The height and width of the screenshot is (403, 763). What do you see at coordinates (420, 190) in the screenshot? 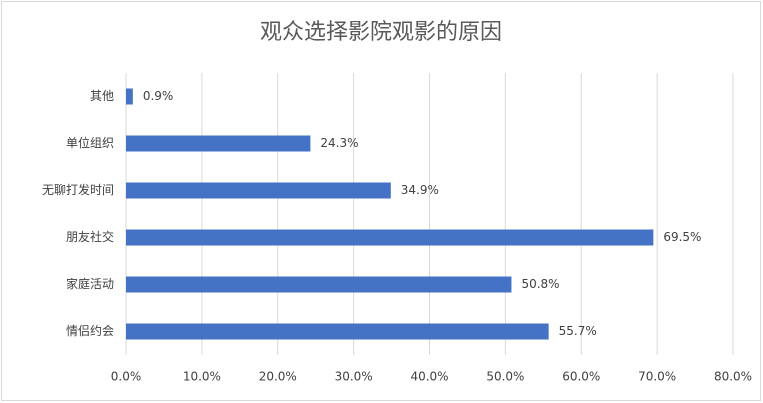
I see `value-label: 34.9%` at bounding box center [420, 190].